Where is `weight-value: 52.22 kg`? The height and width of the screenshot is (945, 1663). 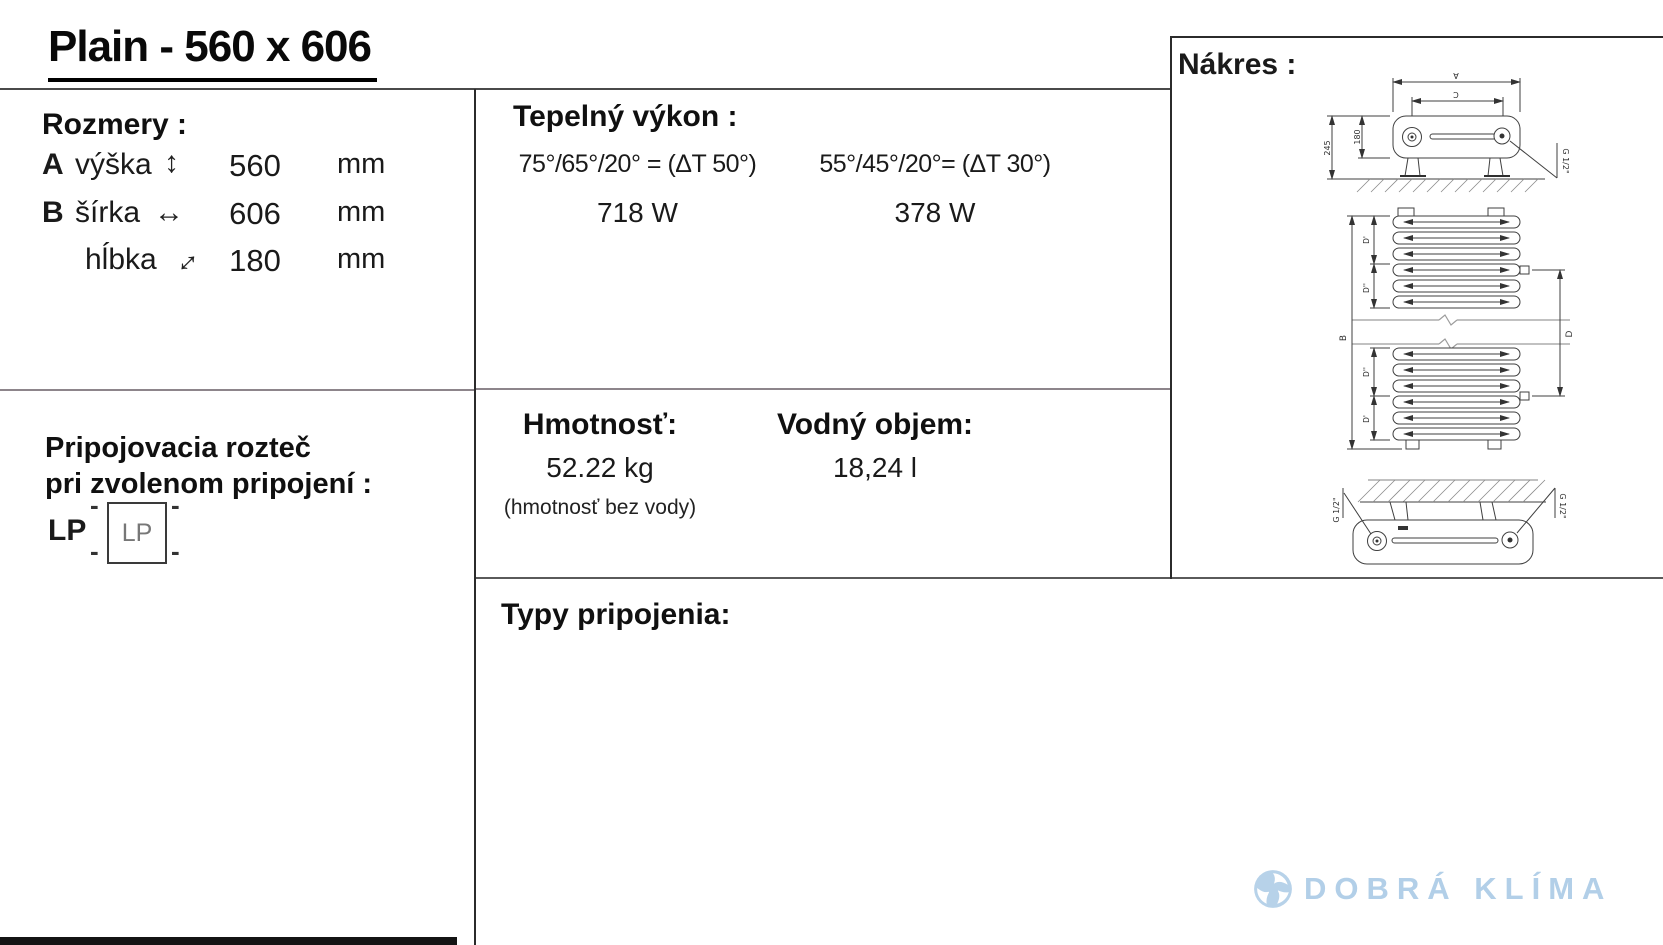
weight-value: 52.22 kg is located at coordinates (600, 467).